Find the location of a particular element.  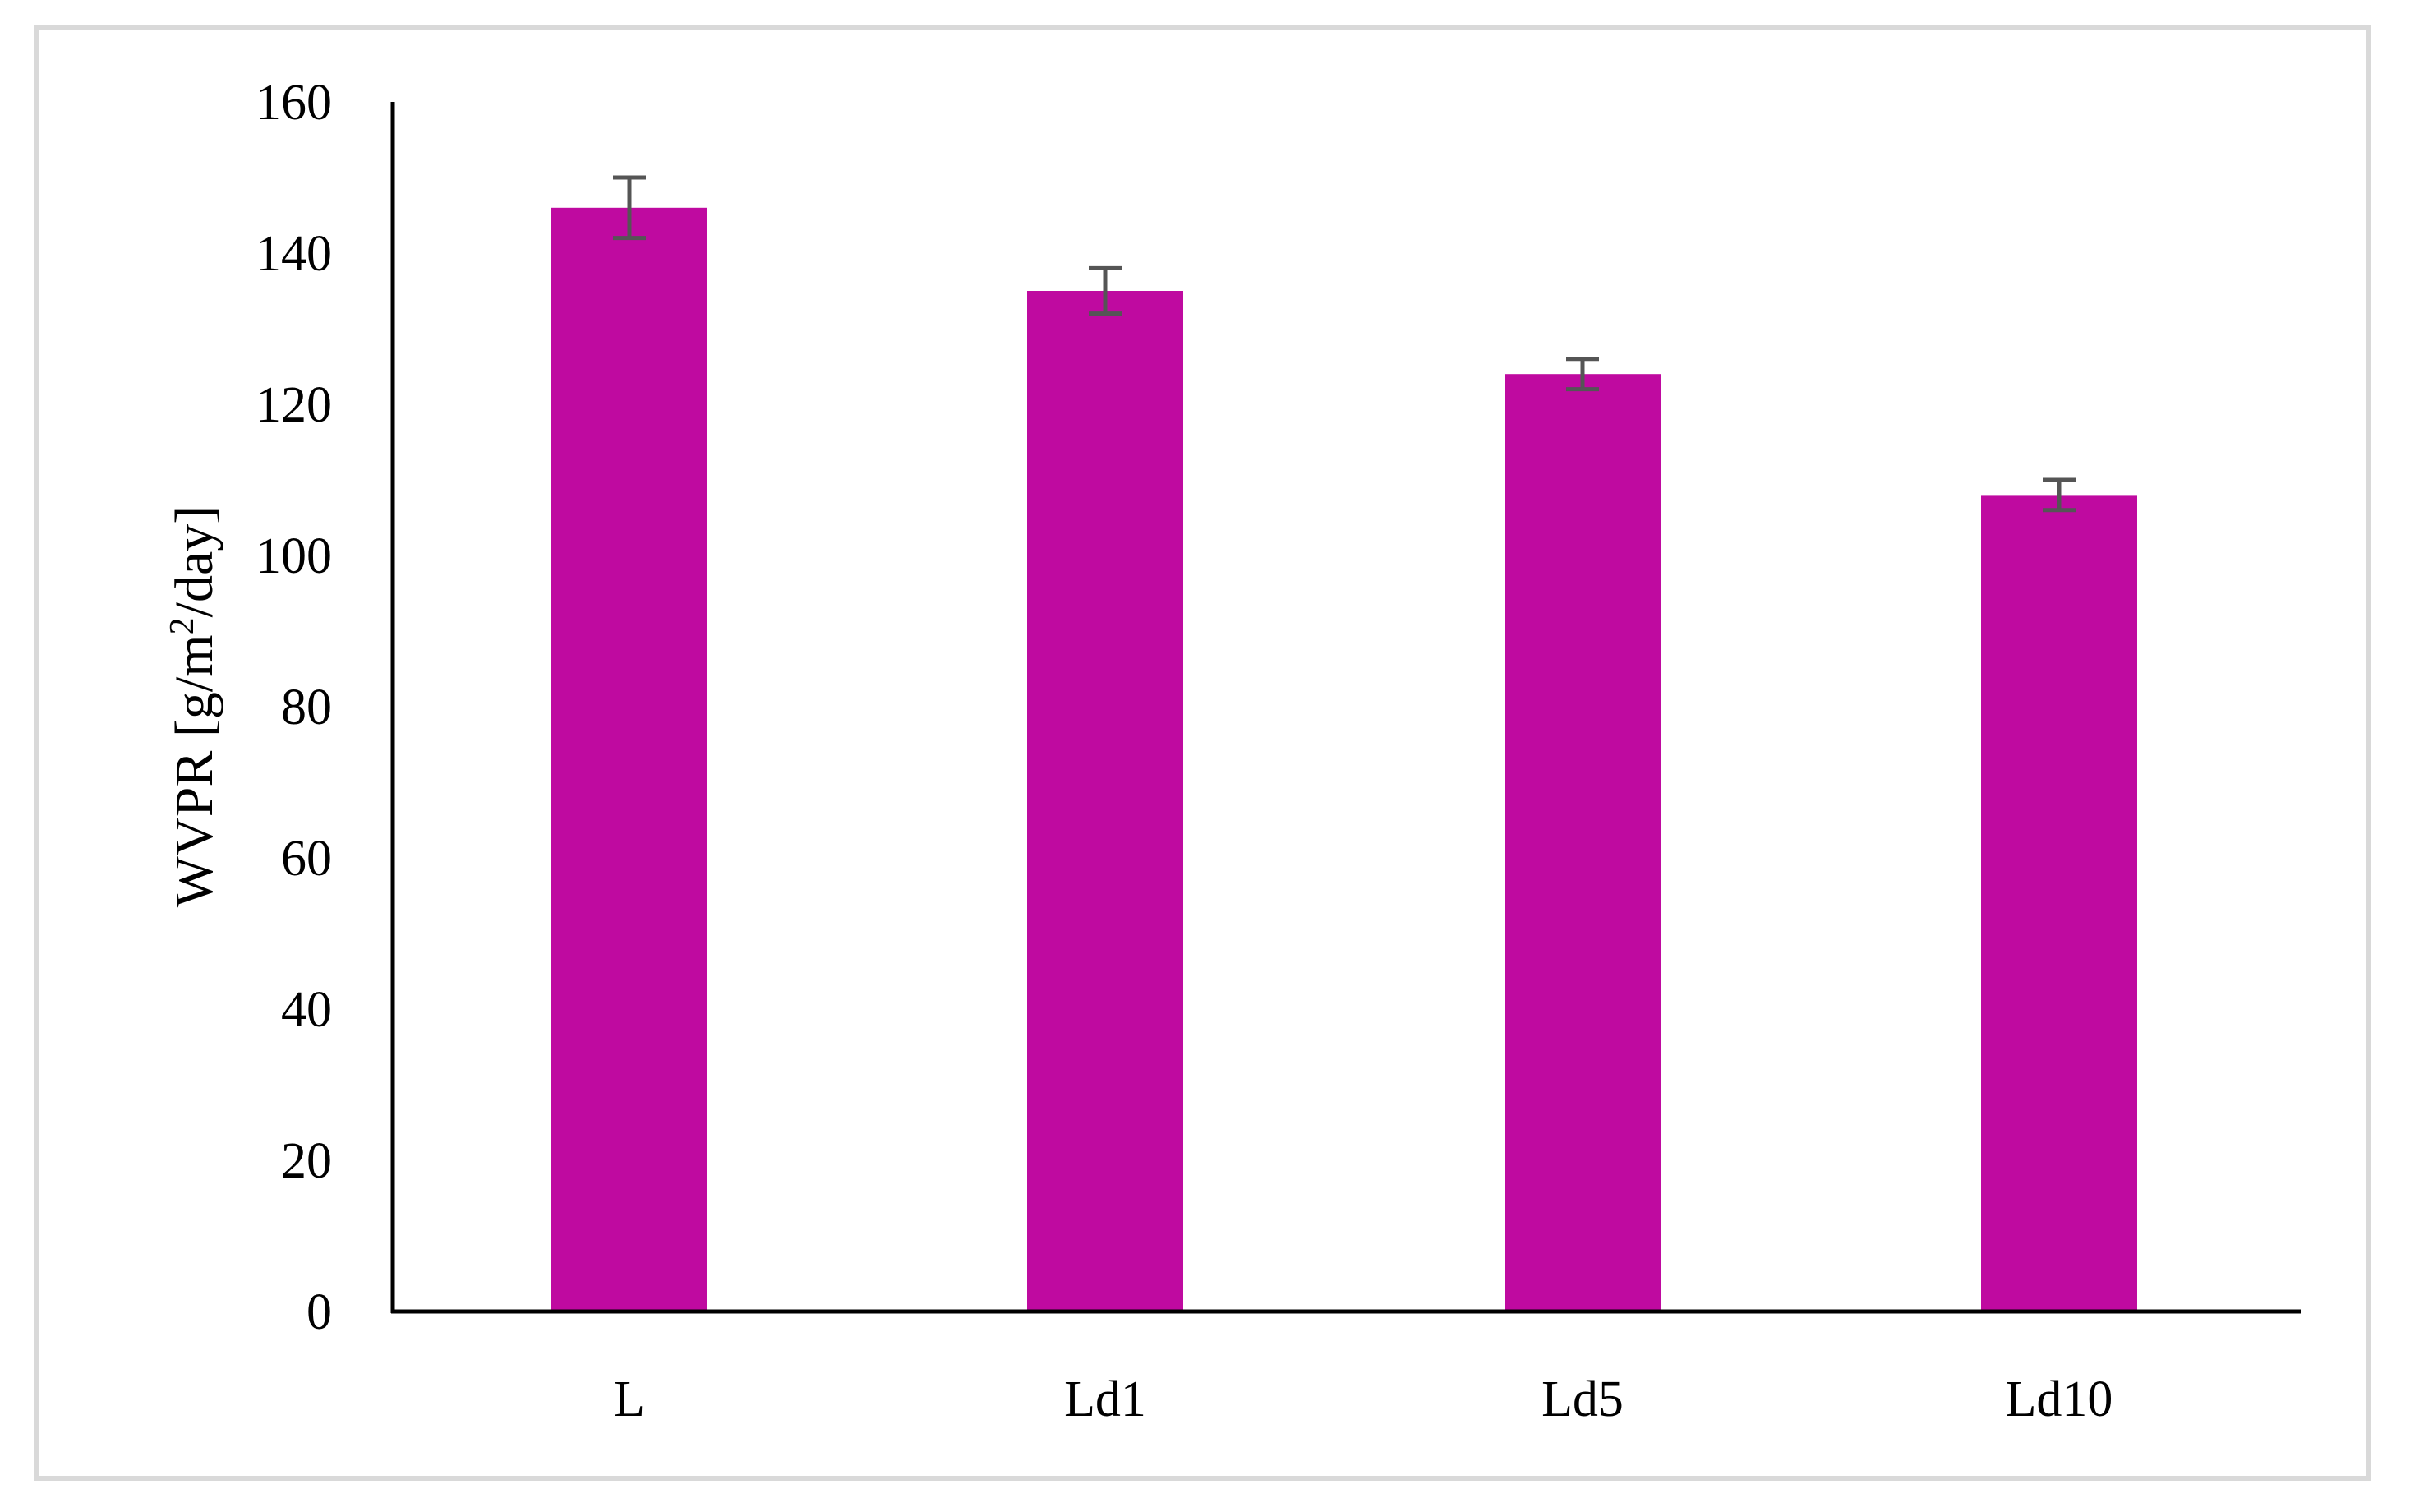

y-tick-label: 160 is located at coordinates (294, 103).